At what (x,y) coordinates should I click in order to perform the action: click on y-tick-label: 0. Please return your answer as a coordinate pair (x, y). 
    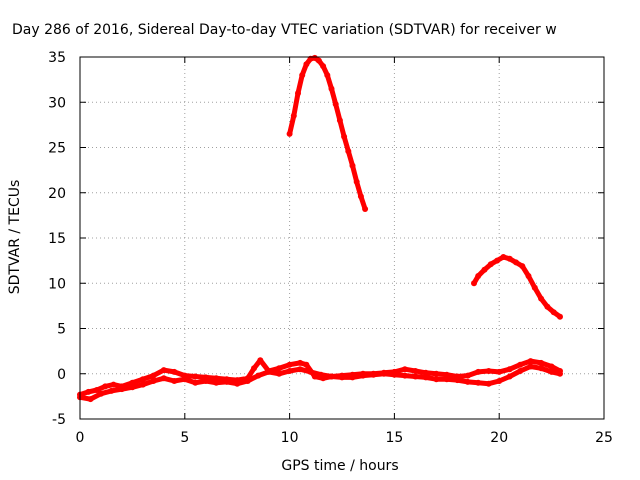
    Looking at the image, I should click on (61, 375).